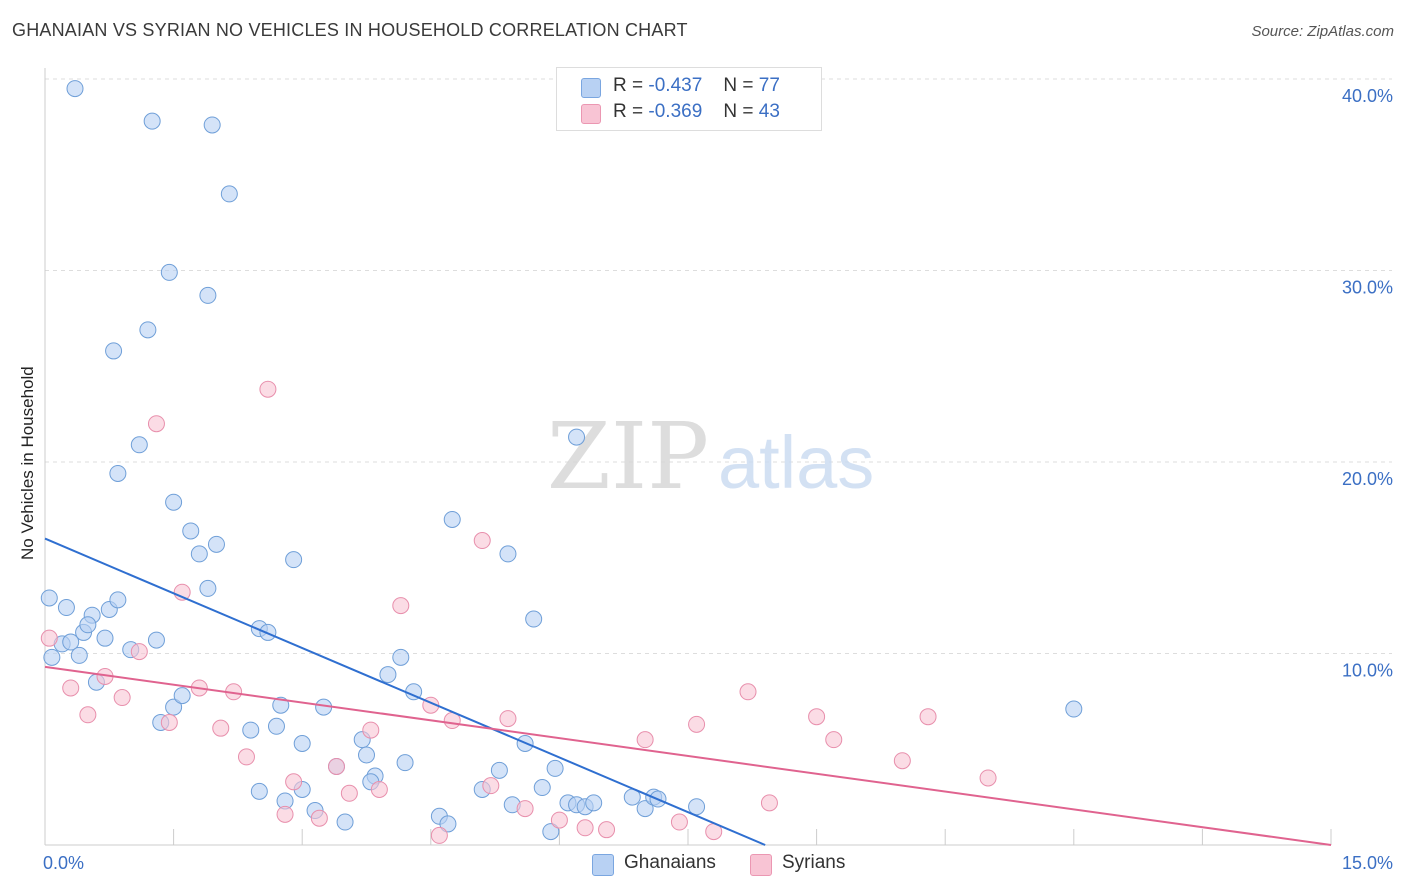 The image size is (1406, 892). Describe the element at coordinates (814, 862) in the screenshot. I see `bottom-legend-label: Syrians` at that location.